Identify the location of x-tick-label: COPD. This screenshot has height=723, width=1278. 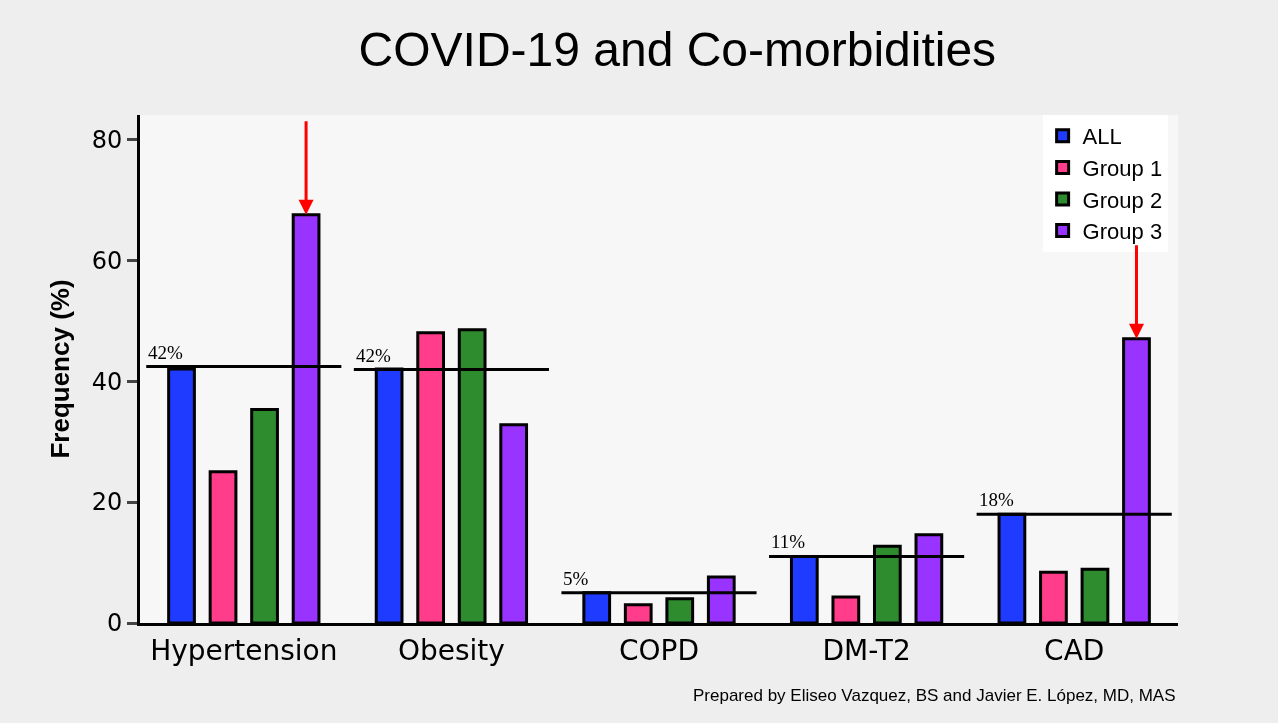
(659, 650).